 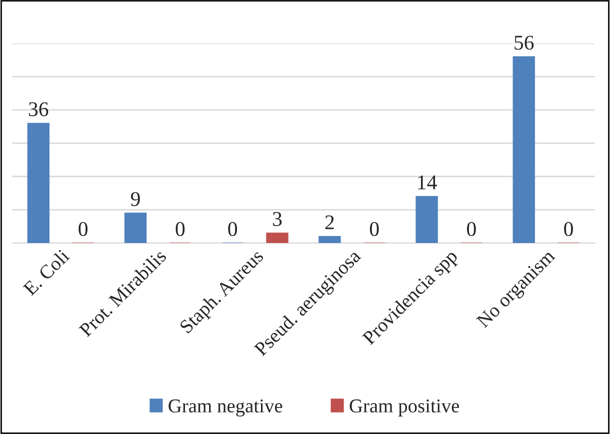 What do you see at coordinates (135, 199) in the screenshot?
I see `data-label: 9` at bounding box center [135, 199].